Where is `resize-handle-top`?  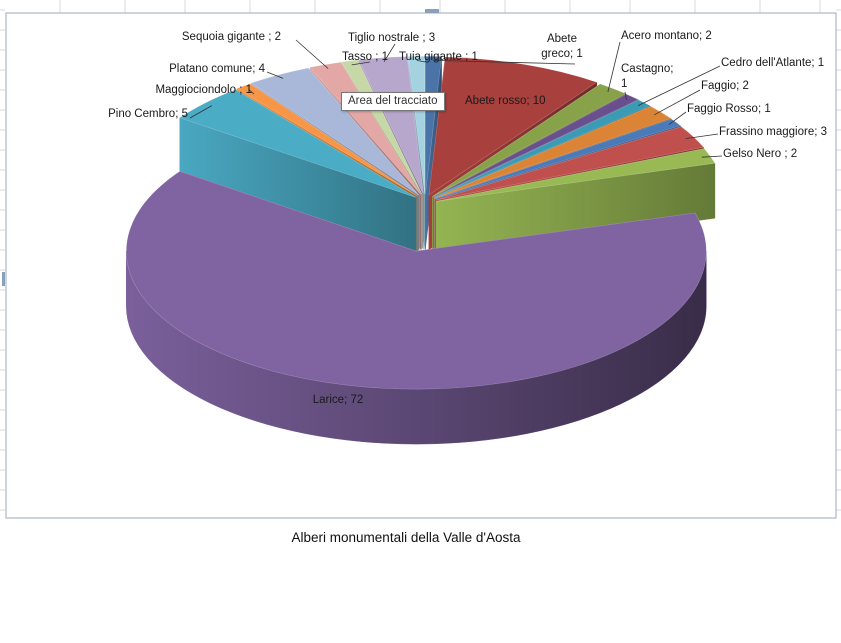 resize-handle-top is located at coordinates (432, 11).